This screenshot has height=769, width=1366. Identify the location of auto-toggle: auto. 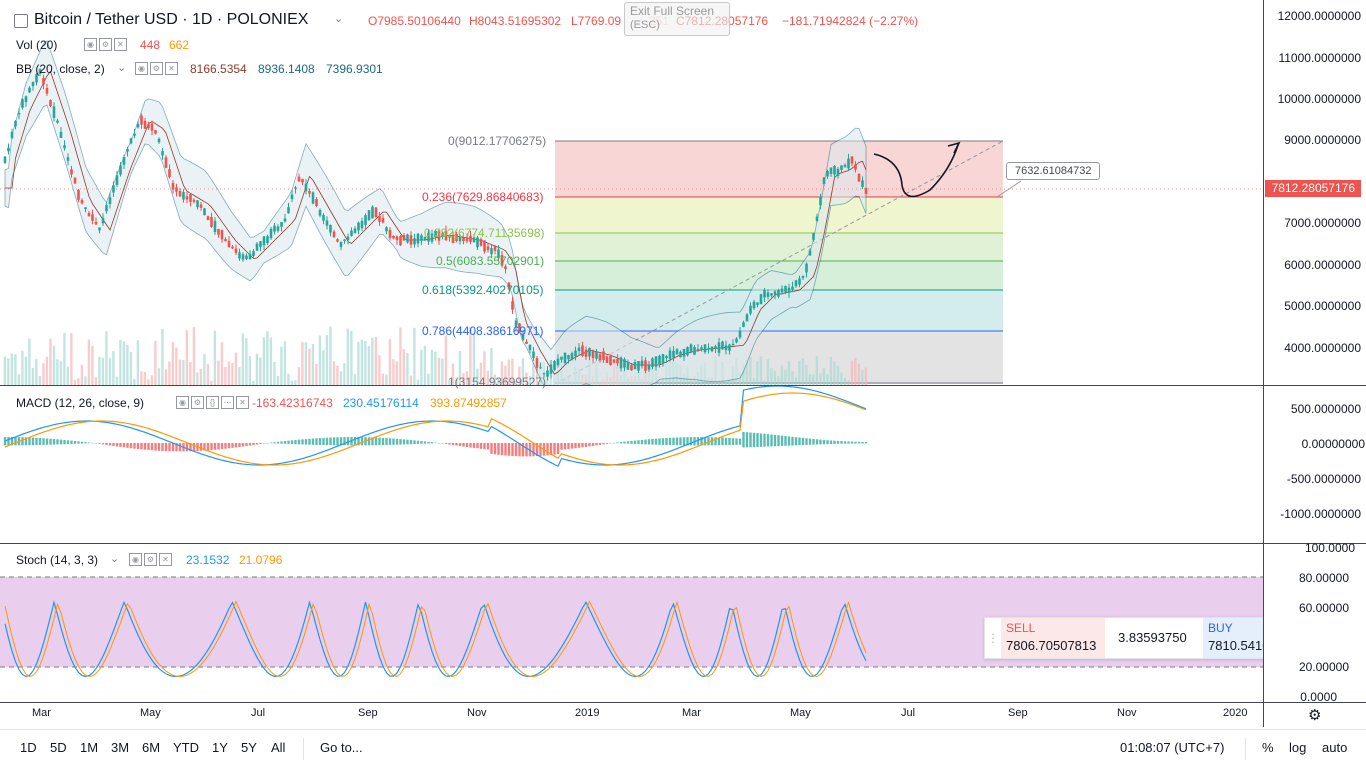
(1335, 747).